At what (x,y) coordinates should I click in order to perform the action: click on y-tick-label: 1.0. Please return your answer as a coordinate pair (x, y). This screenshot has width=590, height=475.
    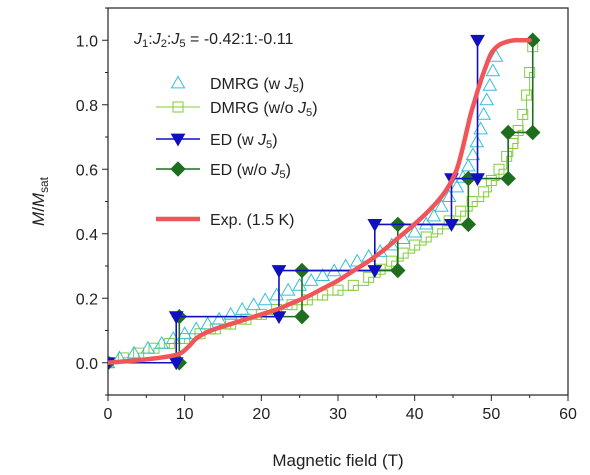
    Looking at the image, I should click on (87, 41).